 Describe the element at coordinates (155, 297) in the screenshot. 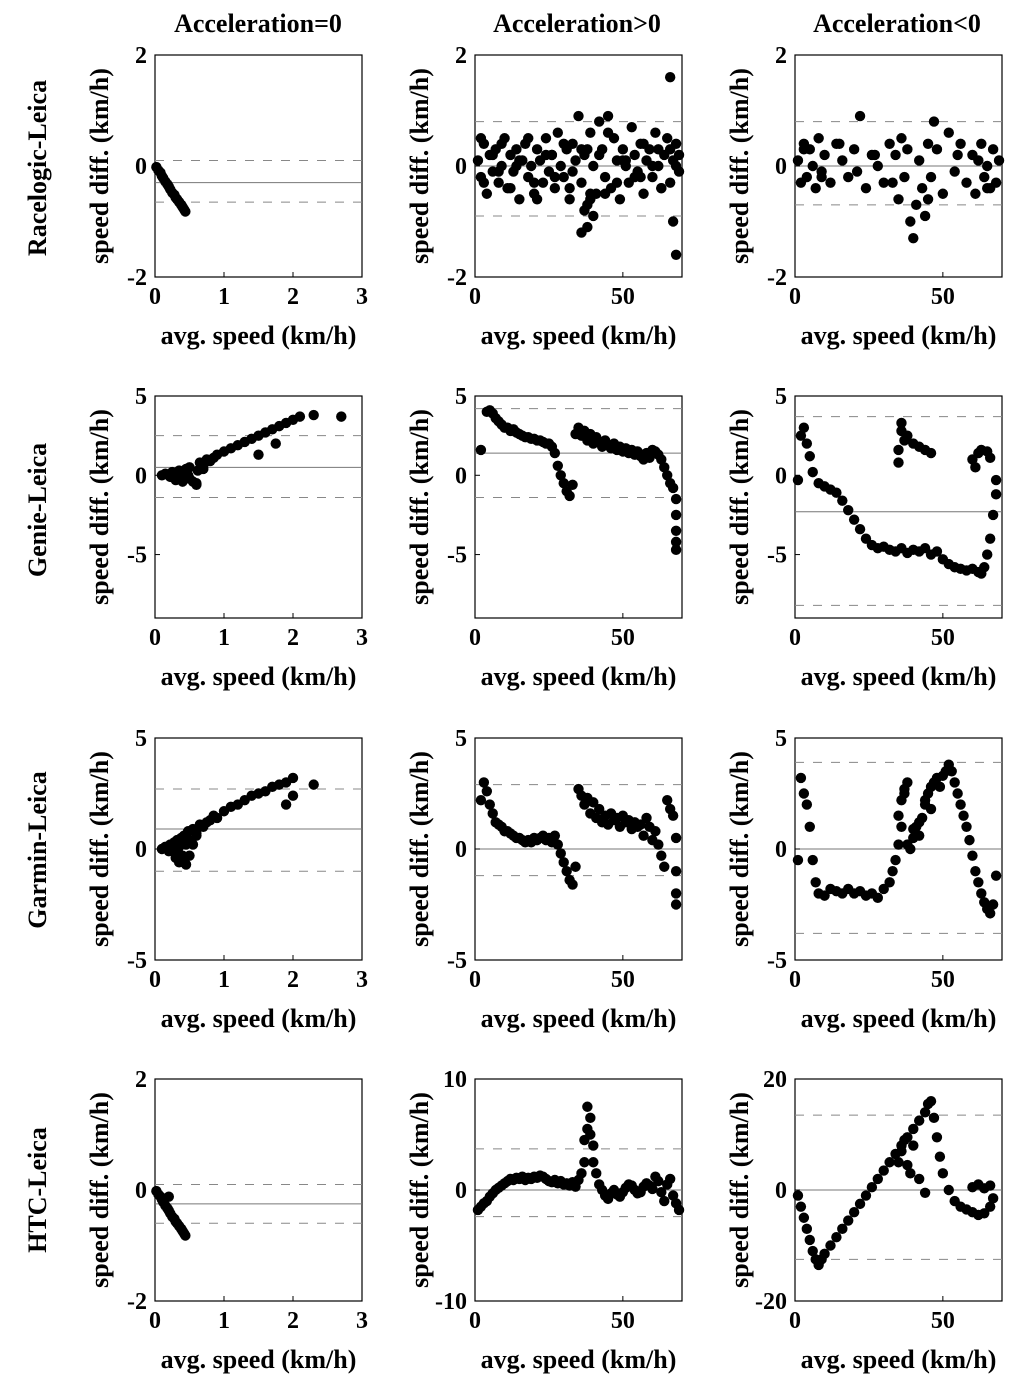

I see `x-tick-label: 0` at that location.